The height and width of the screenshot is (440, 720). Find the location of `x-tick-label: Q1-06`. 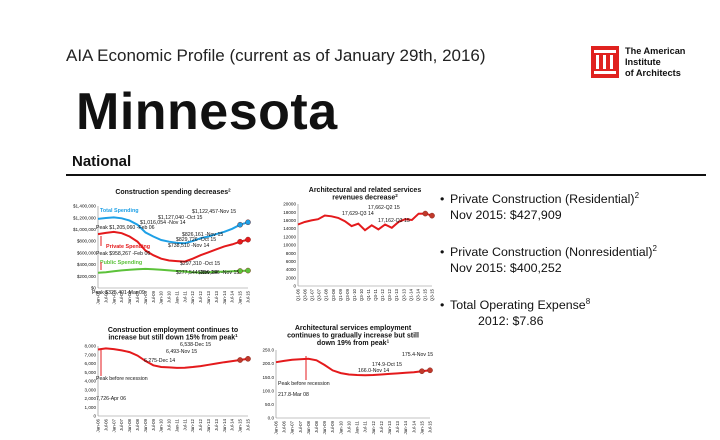

x-tick-label: Q1-06 is located at coordinates (298, 294).